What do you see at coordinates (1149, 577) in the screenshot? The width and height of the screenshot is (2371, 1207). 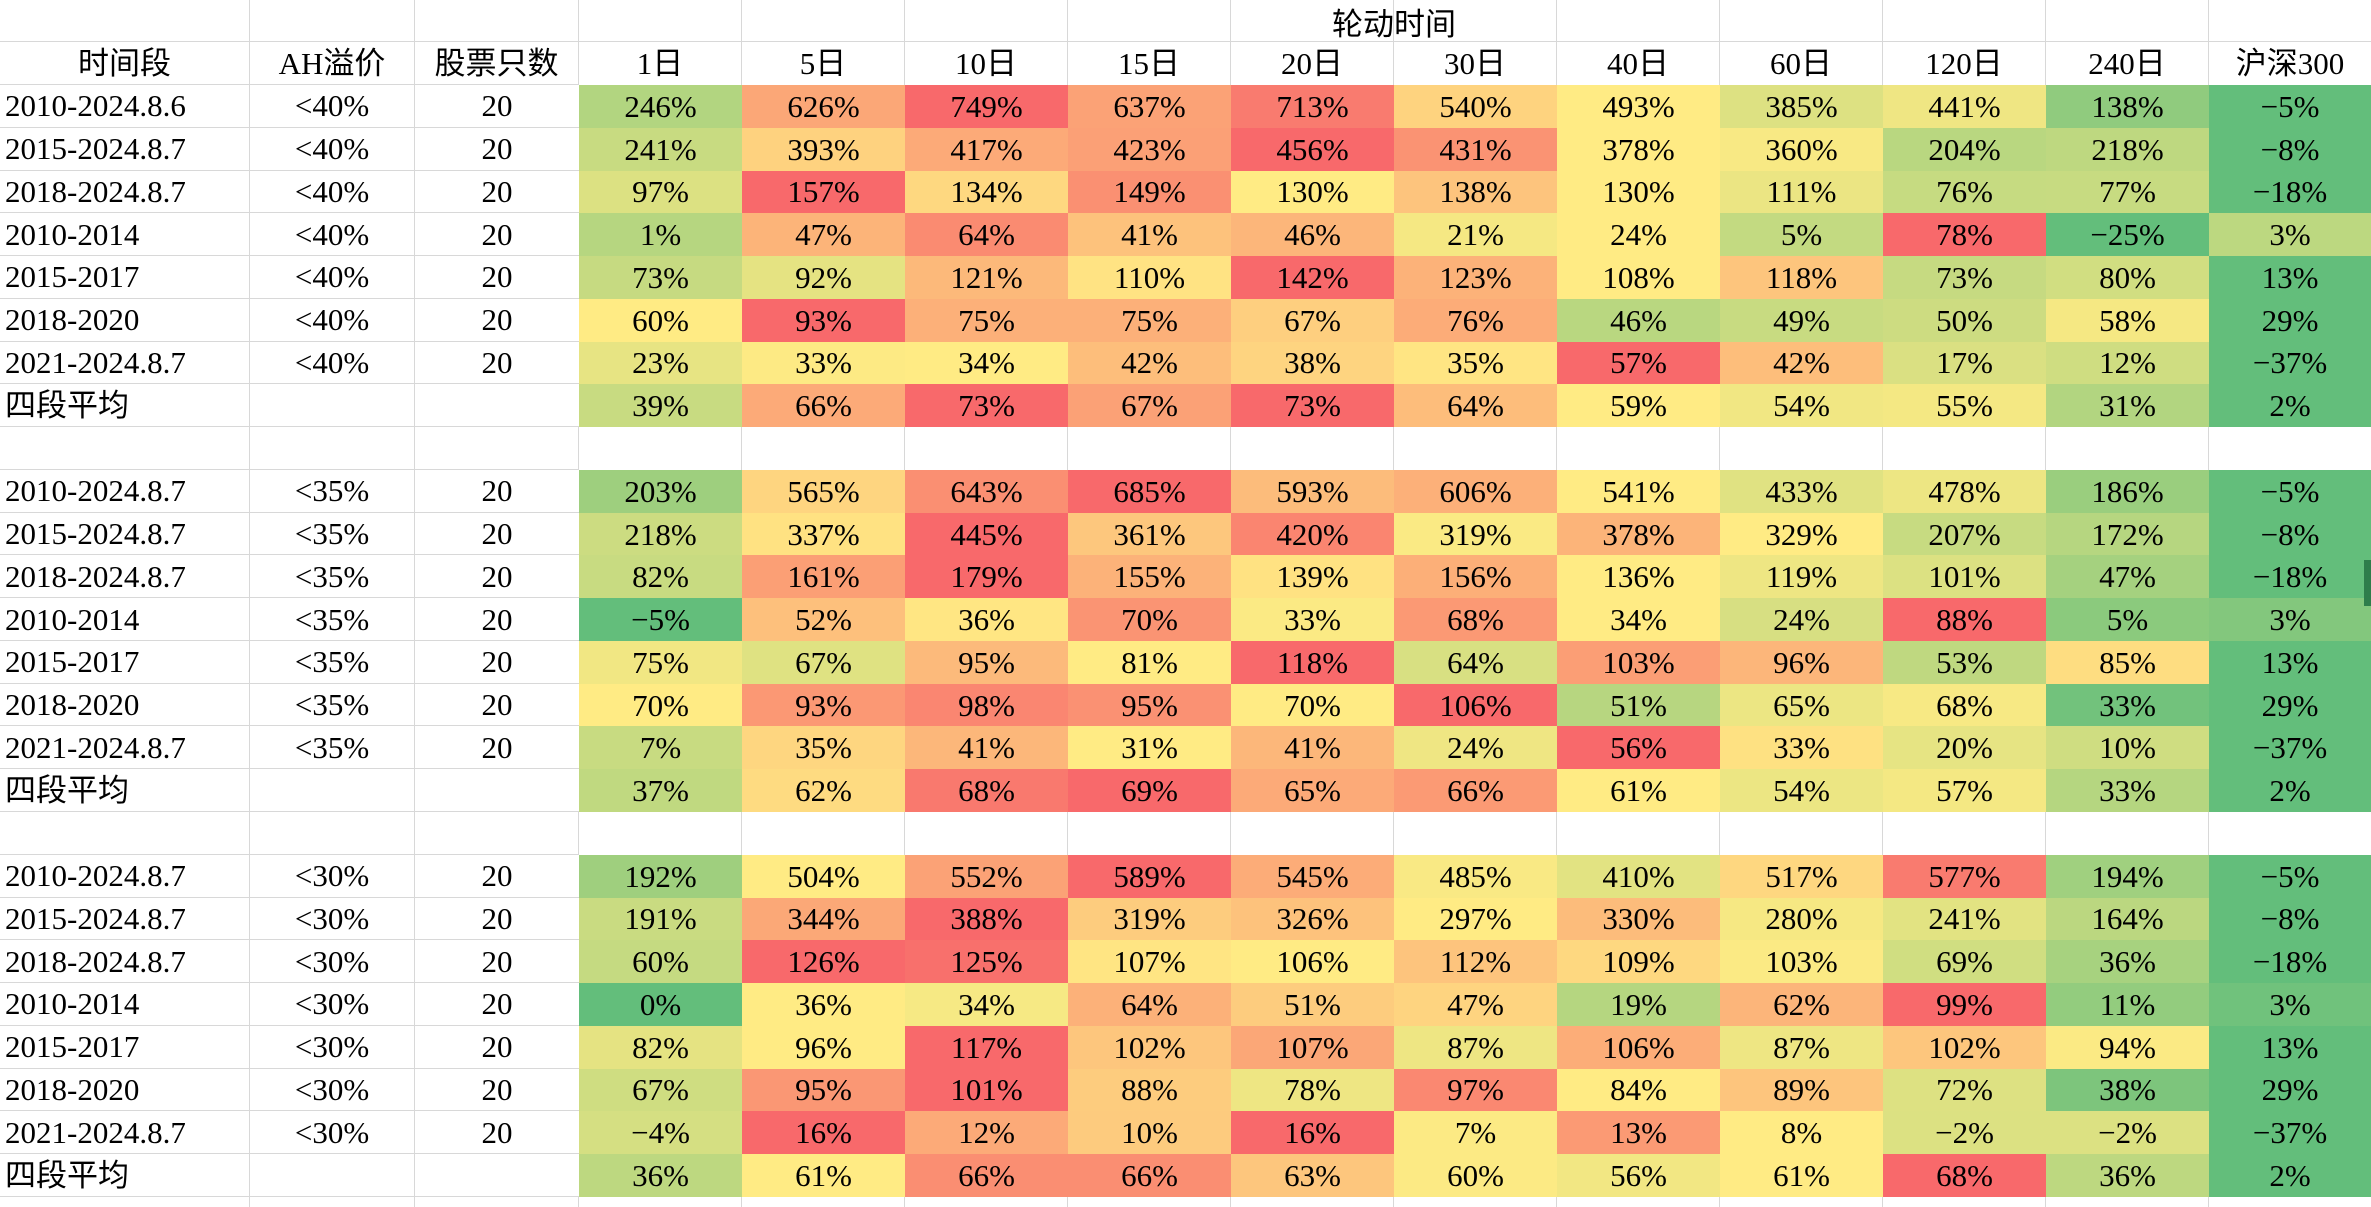 I see `value-cell: 155%` at bounding box center [1149, 577].